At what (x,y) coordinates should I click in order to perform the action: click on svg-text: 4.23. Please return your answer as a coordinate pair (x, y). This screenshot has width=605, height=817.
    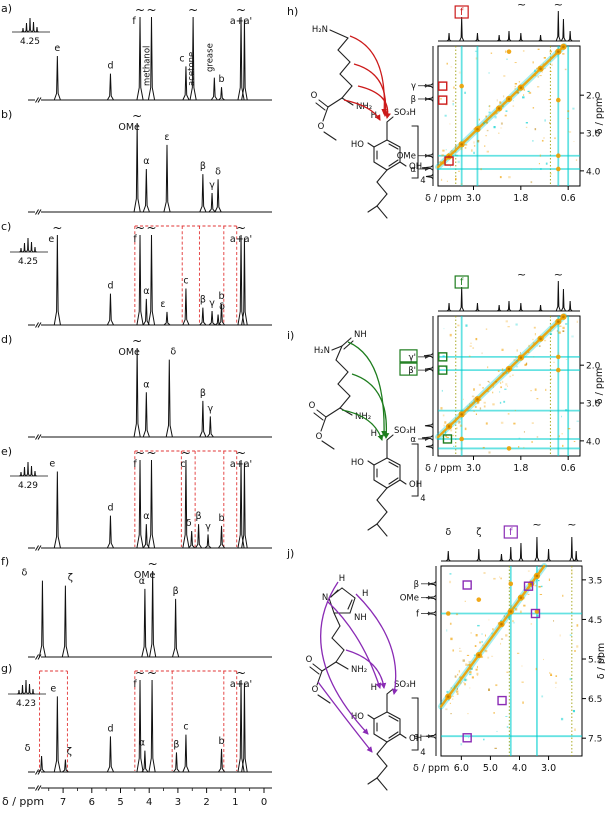
    Looking at the image, I should click on (26, 704).